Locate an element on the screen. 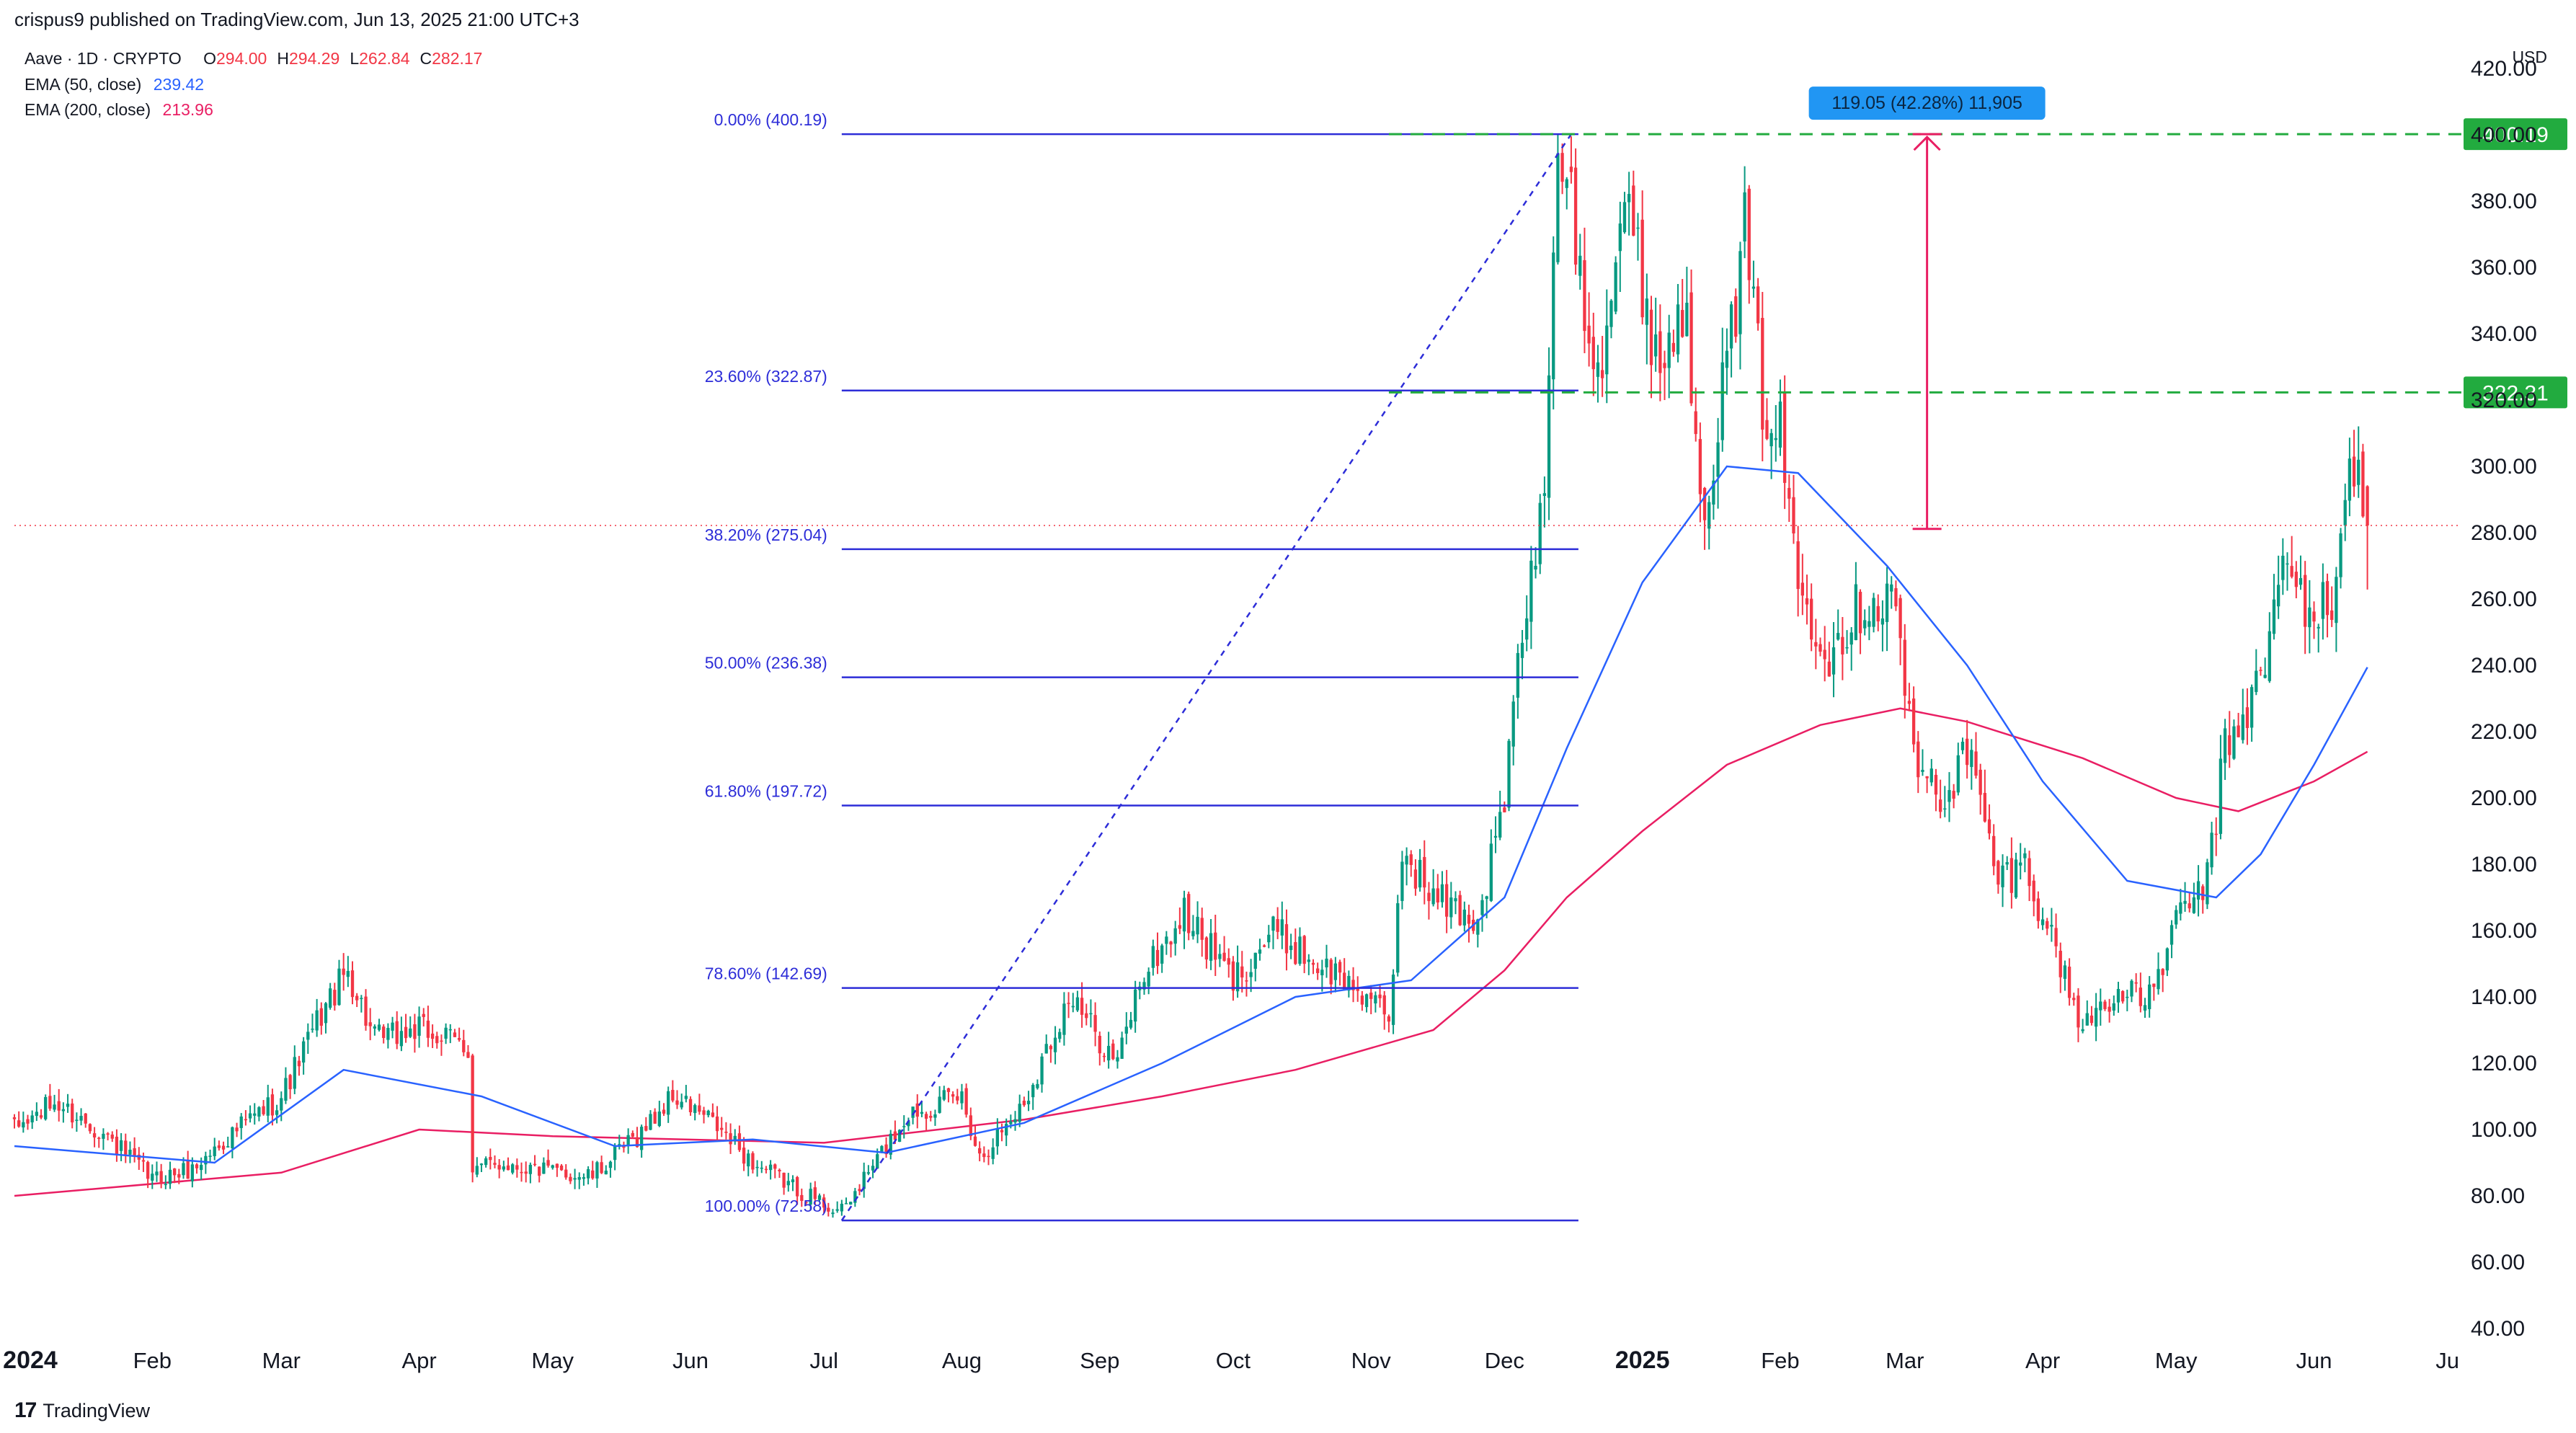 The image size is (2576, 1433). legend-ema50: EMA (50, close) 239.42 is located at coordinates (114, 84).